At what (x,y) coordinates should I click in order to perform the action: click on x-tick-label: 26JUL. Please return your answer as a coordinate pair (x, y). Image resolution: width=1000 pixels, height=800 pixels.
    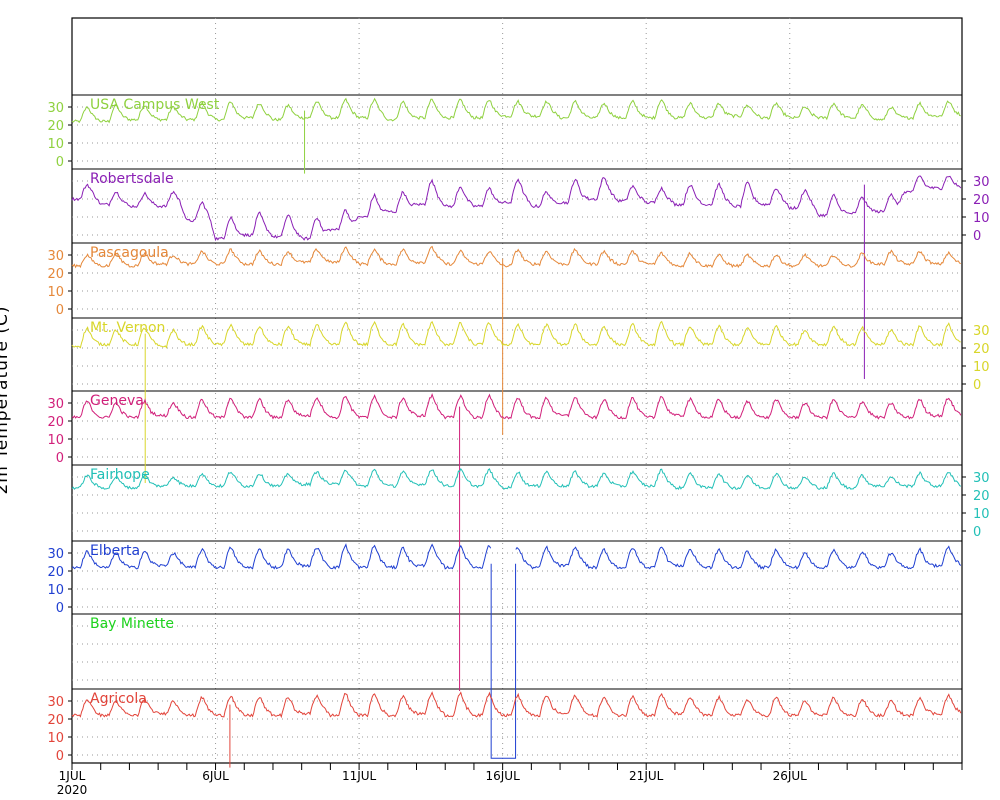
    Looking at the image, I should click on (790, 776).